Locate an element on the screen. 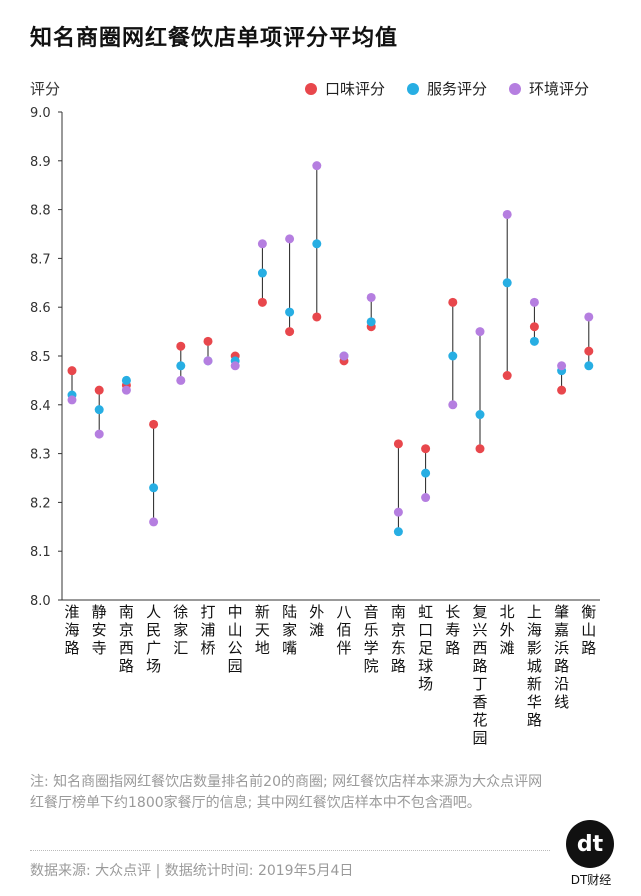  x-tick-label: 陆家嘴 is located at coordinates (290, 630).